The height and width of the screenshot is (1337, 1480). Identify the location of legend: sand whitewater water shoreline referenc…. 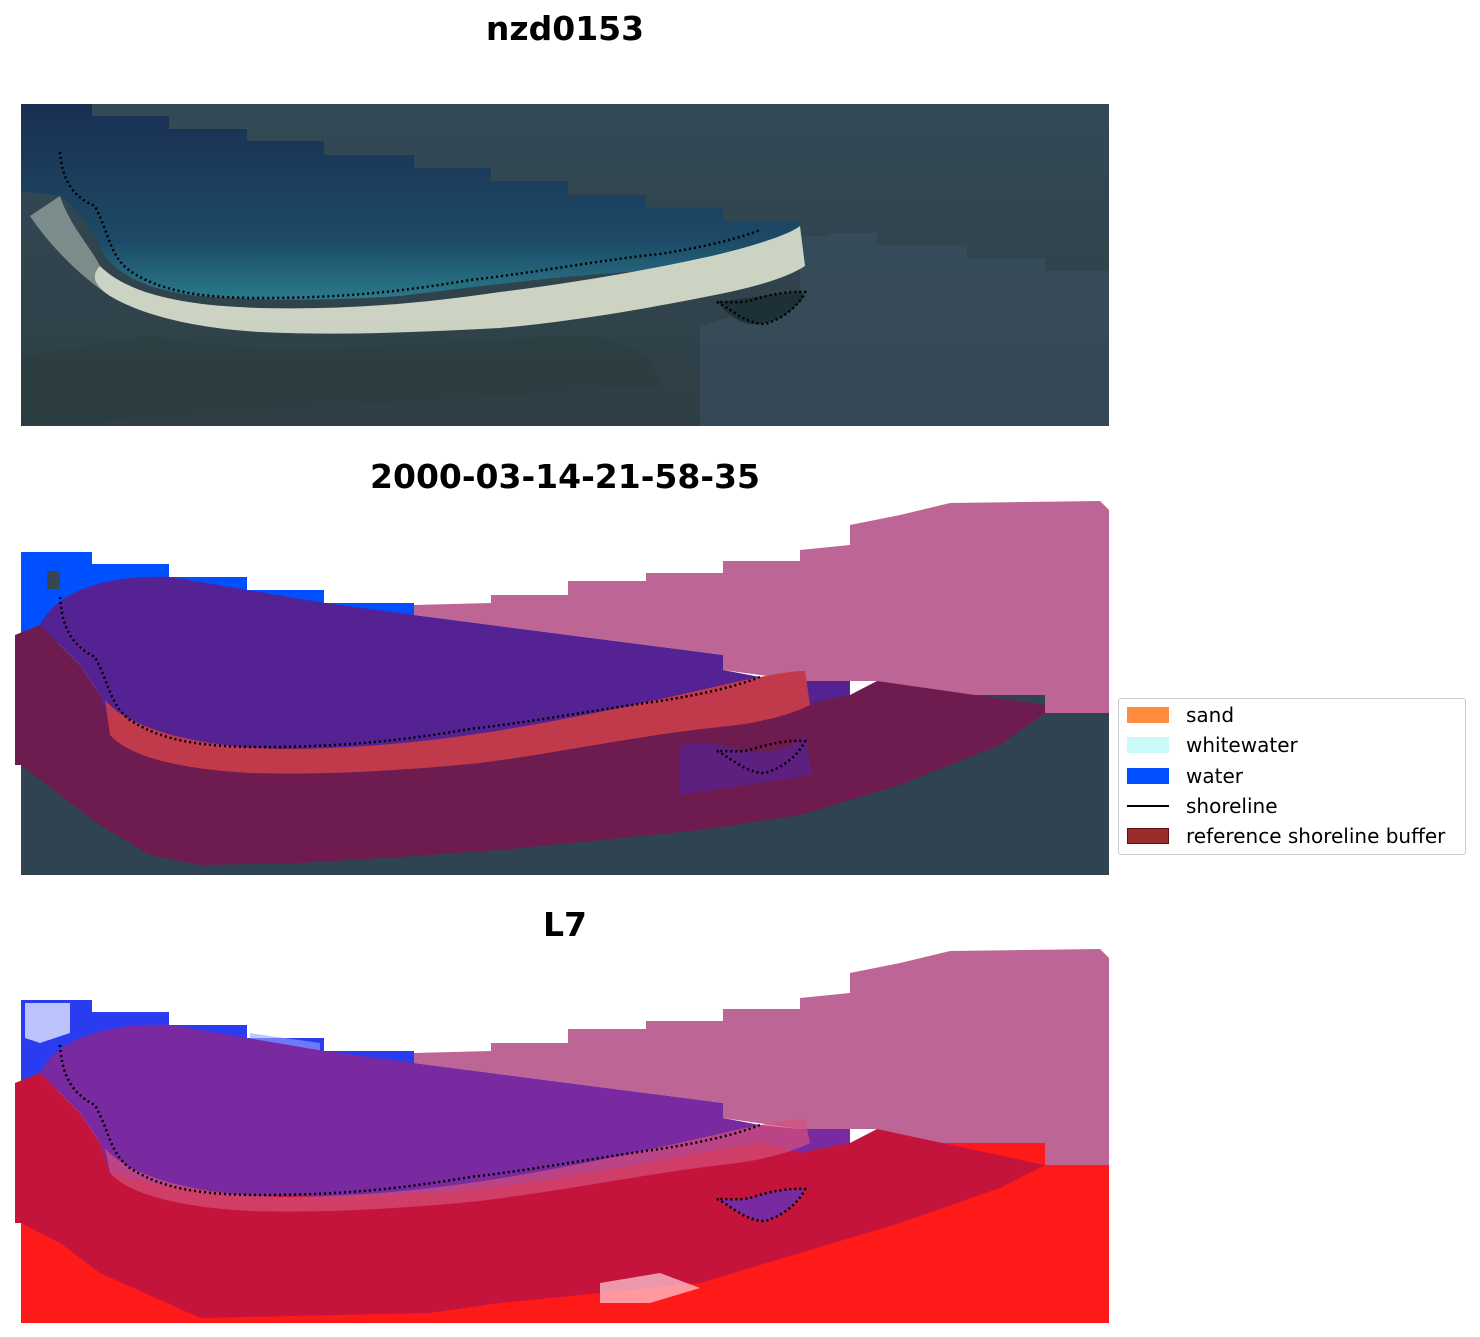
(1292, 776).